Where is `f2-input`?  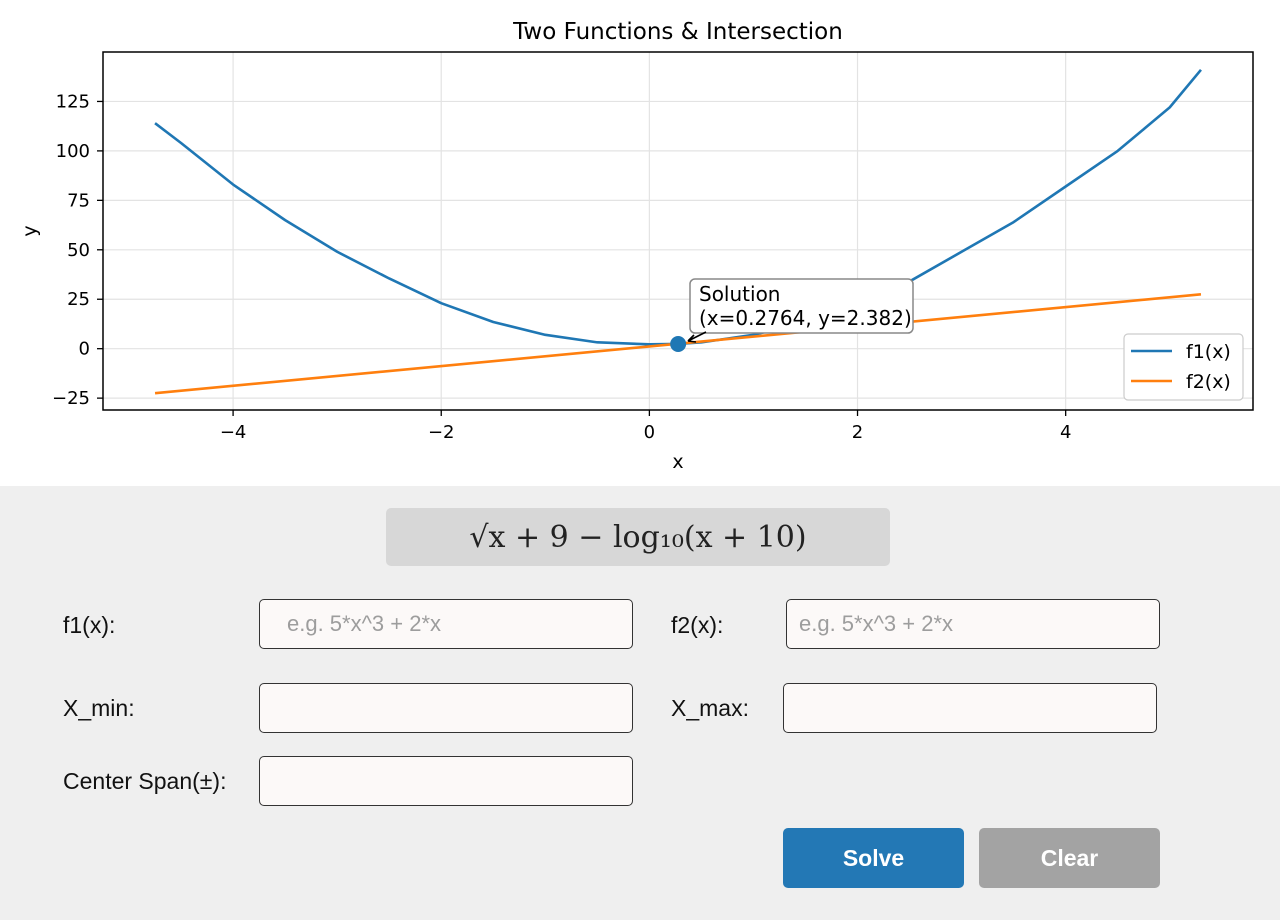 f2-input is located at coordinates (973, 624).